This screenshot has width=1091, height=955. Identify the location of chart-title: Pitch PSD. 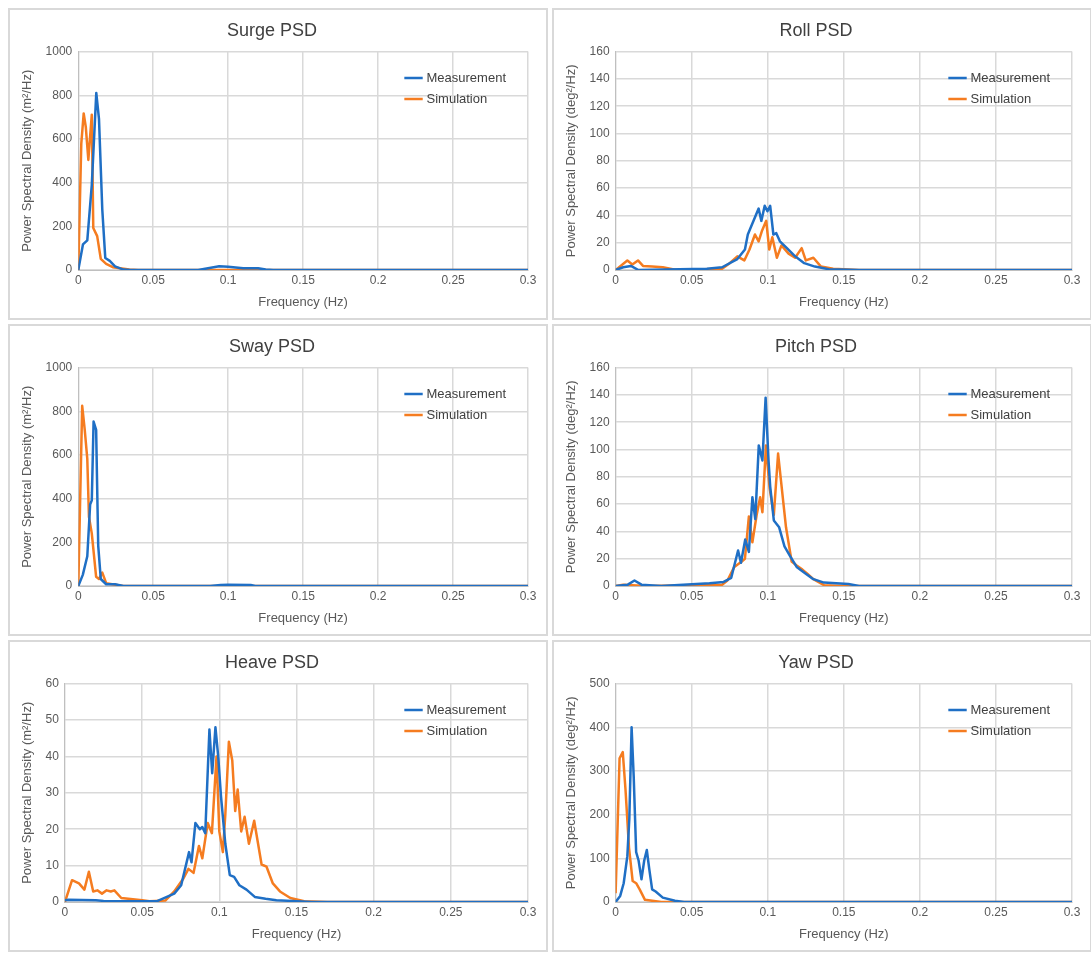
(816, 345).